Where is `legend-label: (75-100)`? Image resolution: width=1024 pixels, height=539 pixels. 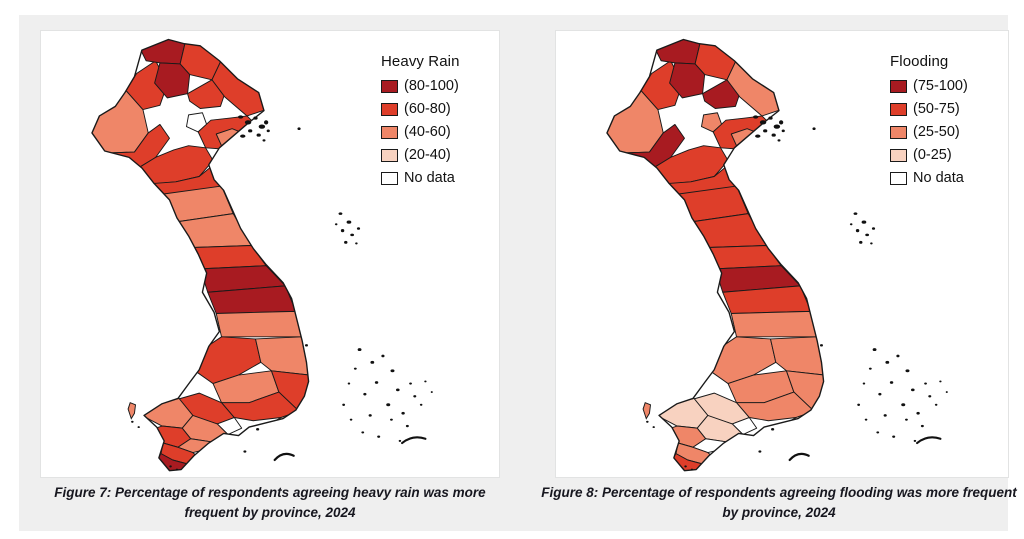
legend-label: (75-100) is located at coordinates (940, 86).